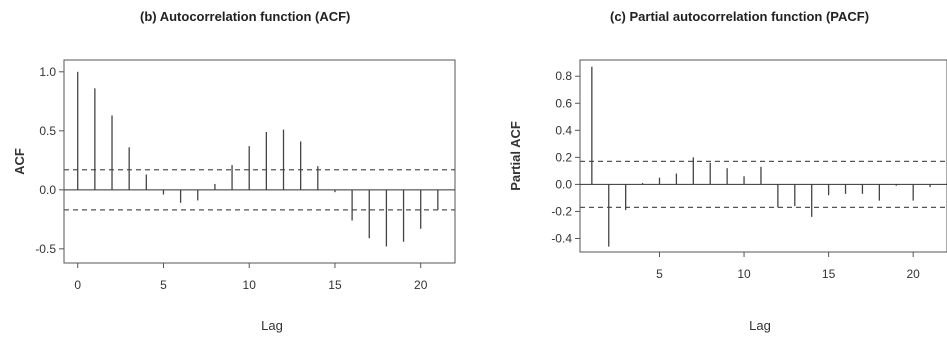 Image resolution: width=947 pixels, height=338 pixels. What do you see at coordinates (563, 130) in the screenshot?
I see `pacf-y-tick-label: 0.4` at bounding box center [563, 130].